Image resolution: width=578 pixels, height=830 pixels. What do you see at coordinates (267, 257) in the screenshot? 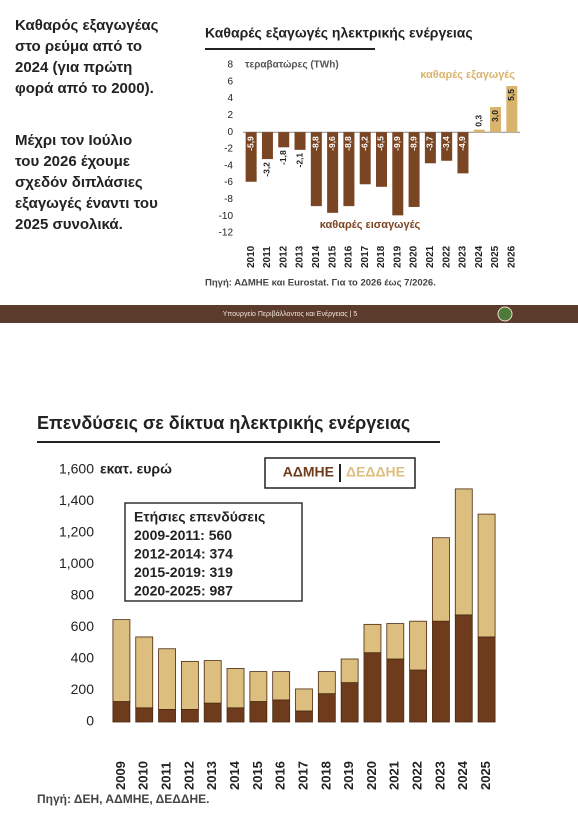
I see `x-tick-label: 2011` at bounding box center [267, 257].